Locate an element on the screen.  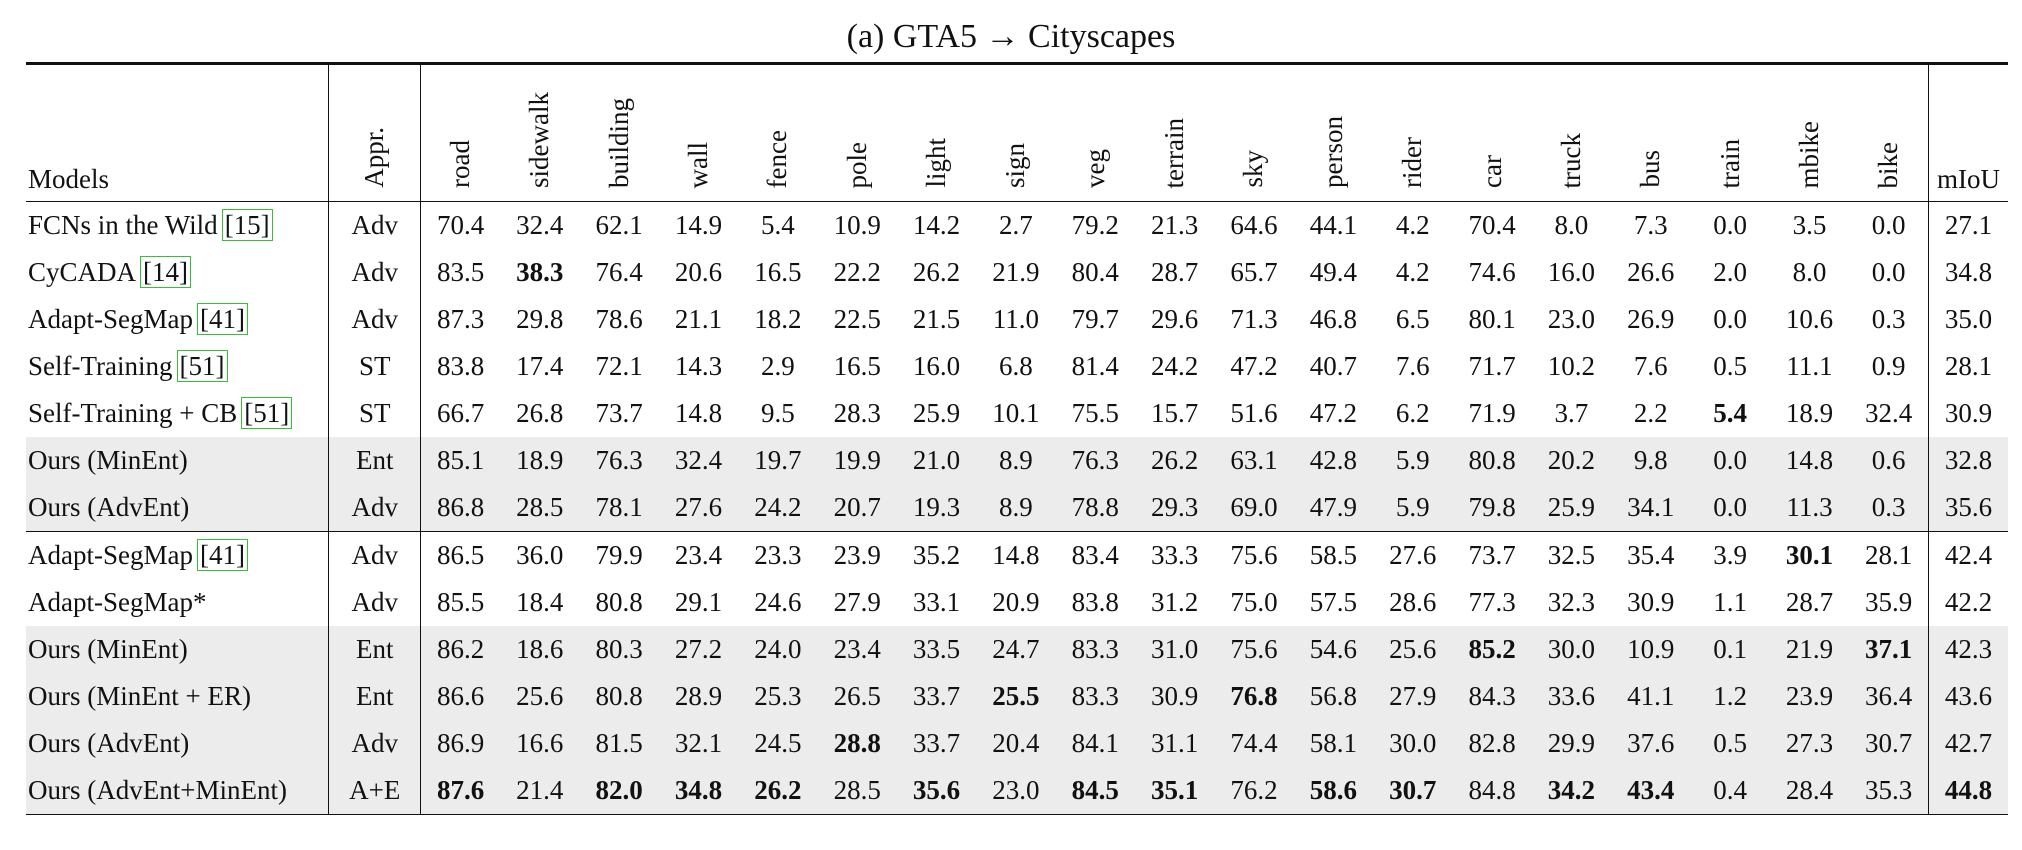
score-cell-wall: 23.4 is located at coordinates (698, 555).